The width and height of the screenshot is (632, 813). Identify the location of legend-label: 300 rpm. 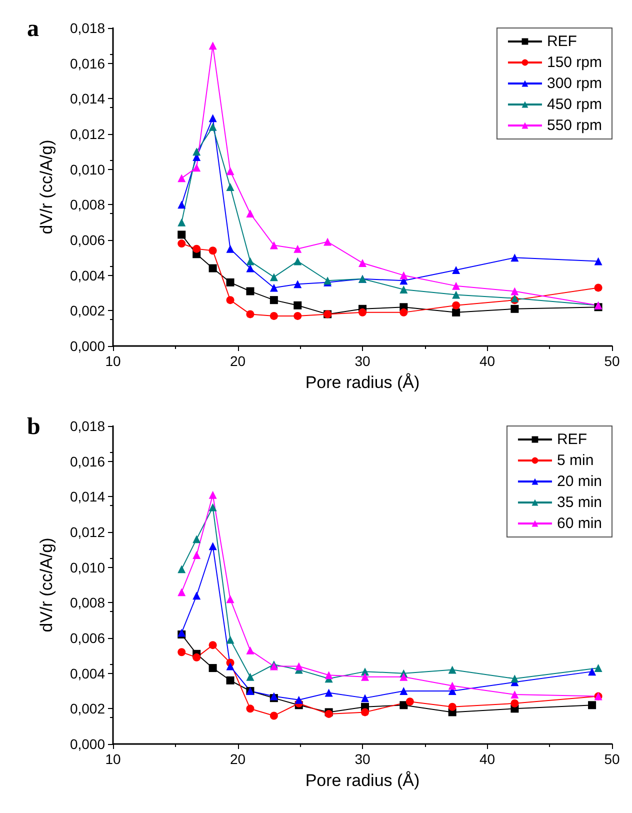
(574, 83).